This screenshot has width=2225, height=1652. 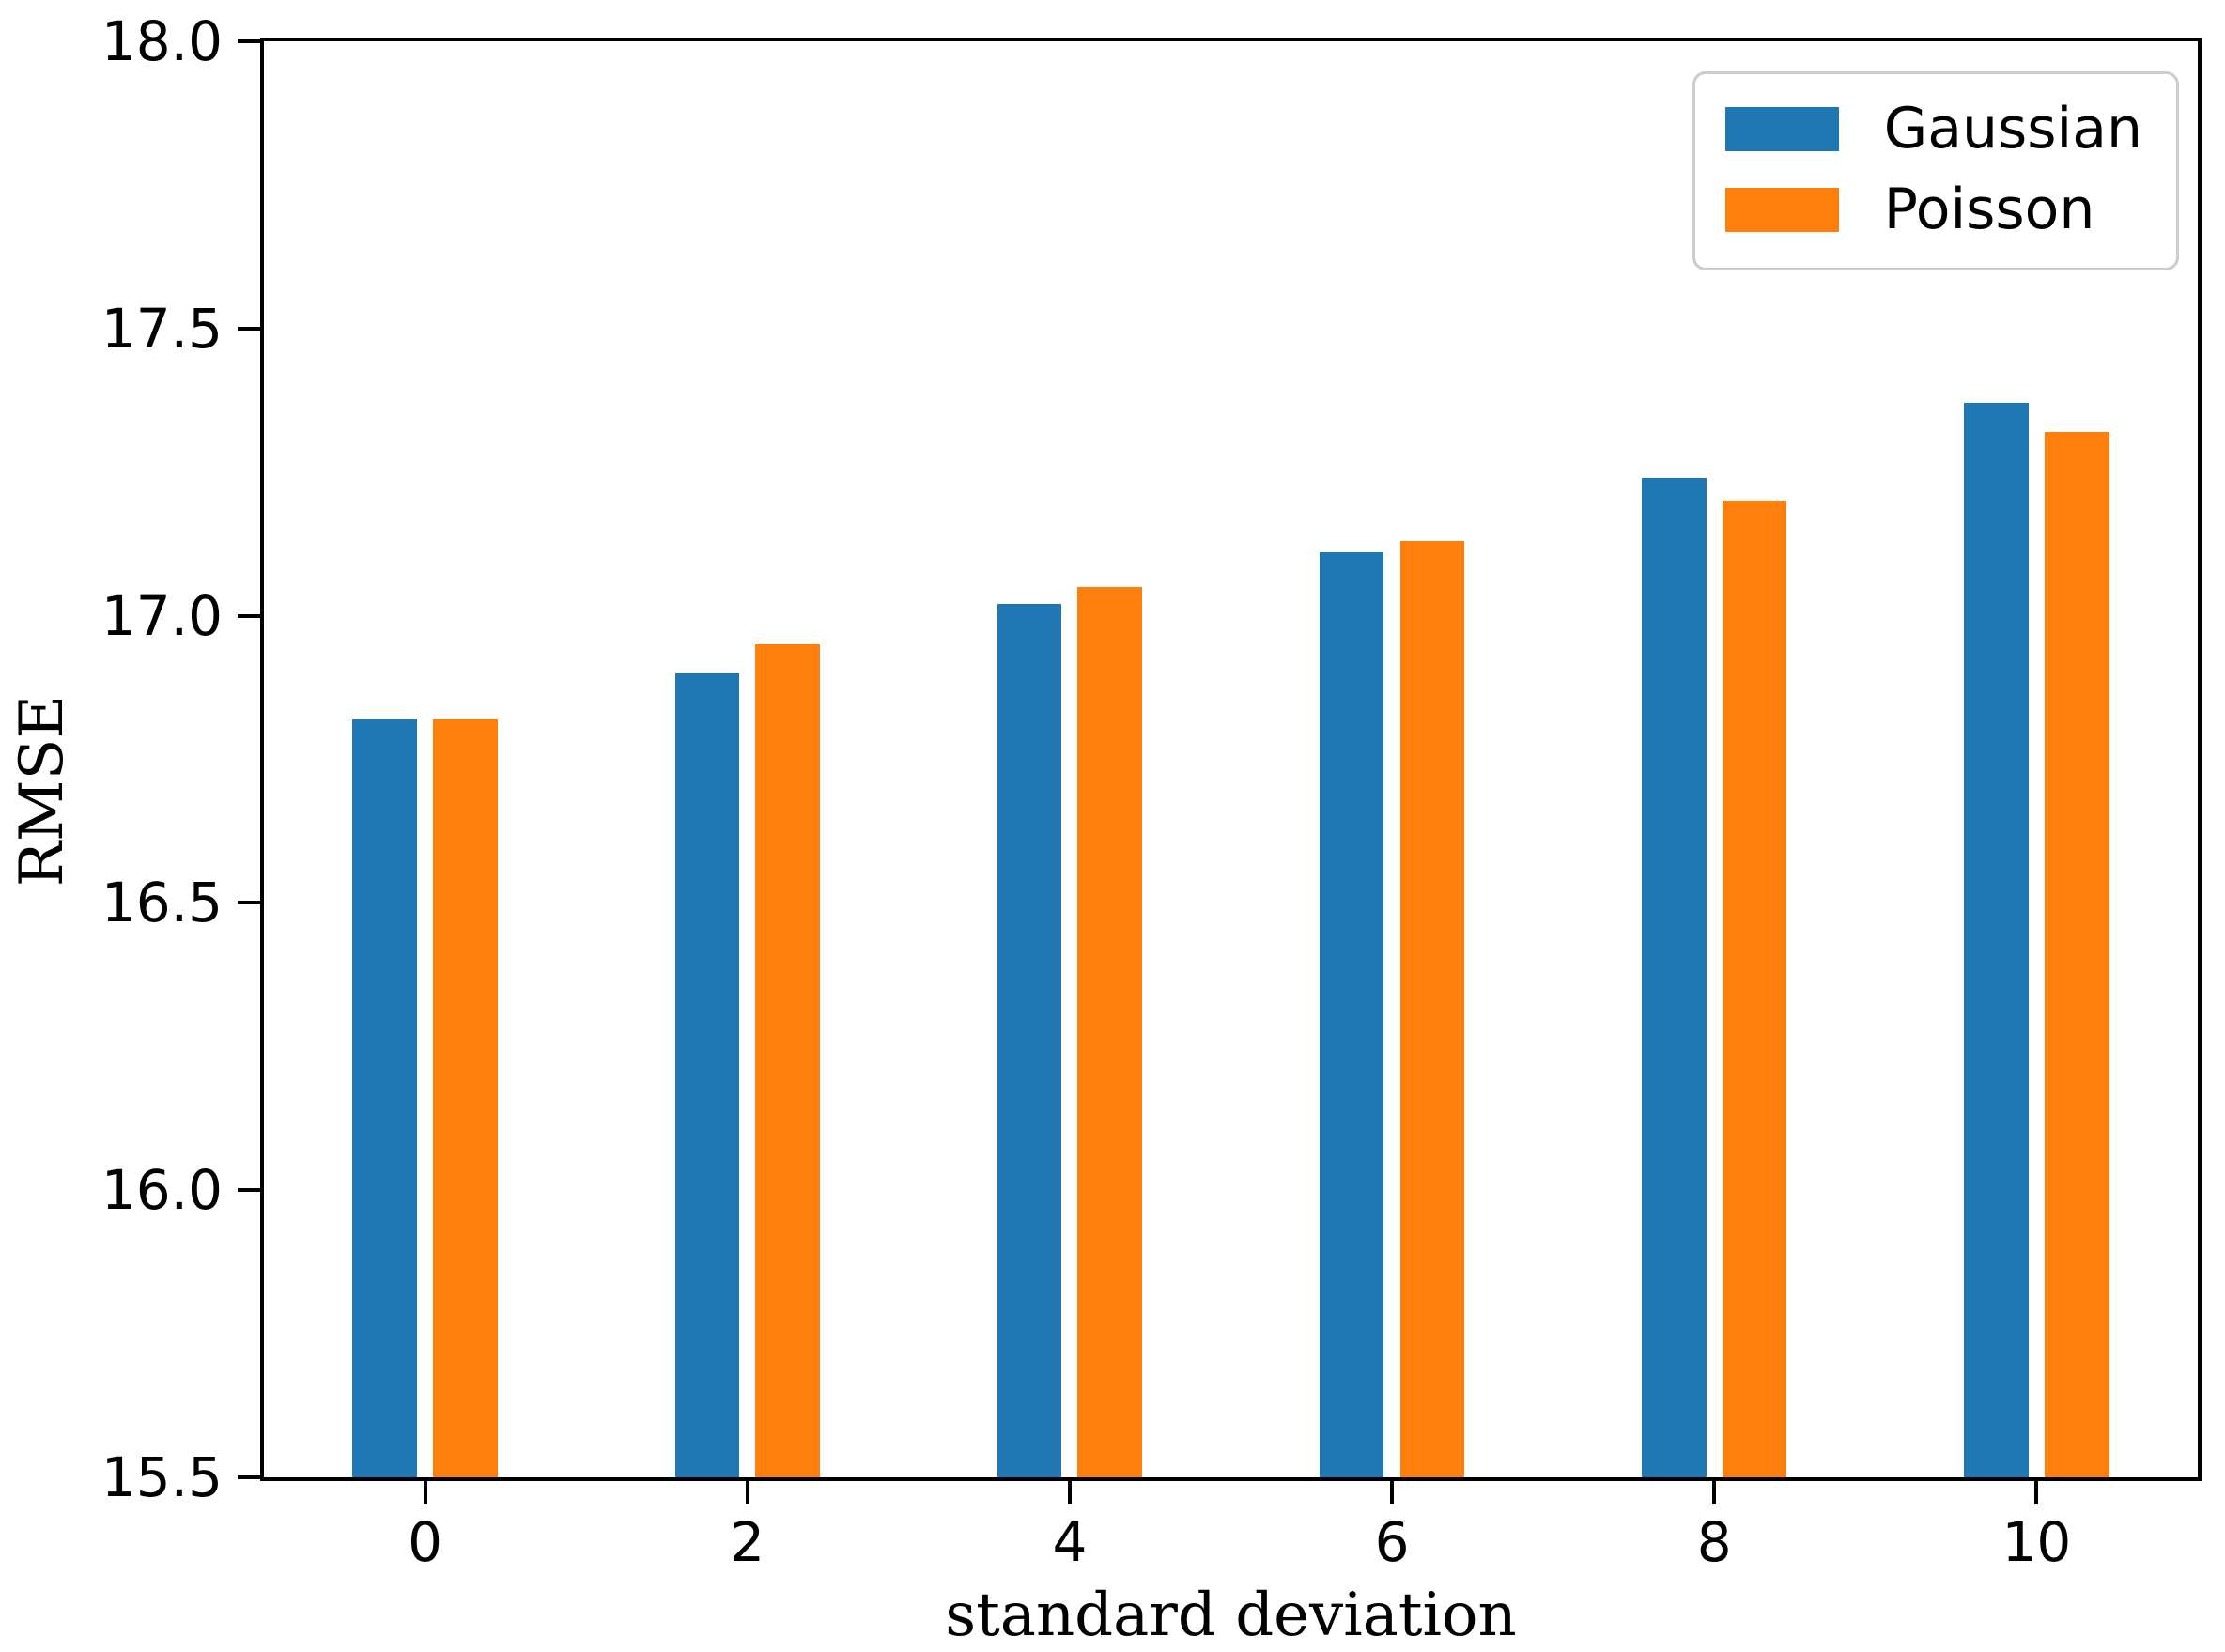 I want to click on y-tick-18.0, so click(x=249, y=41).